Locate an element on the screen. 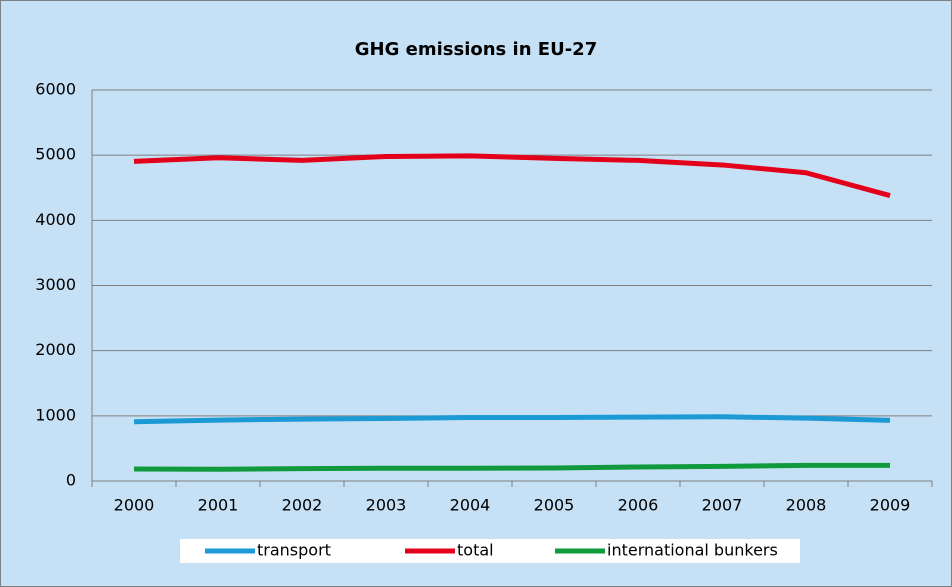  x-tick-label: 2009 is located at coordinates (890, 505).